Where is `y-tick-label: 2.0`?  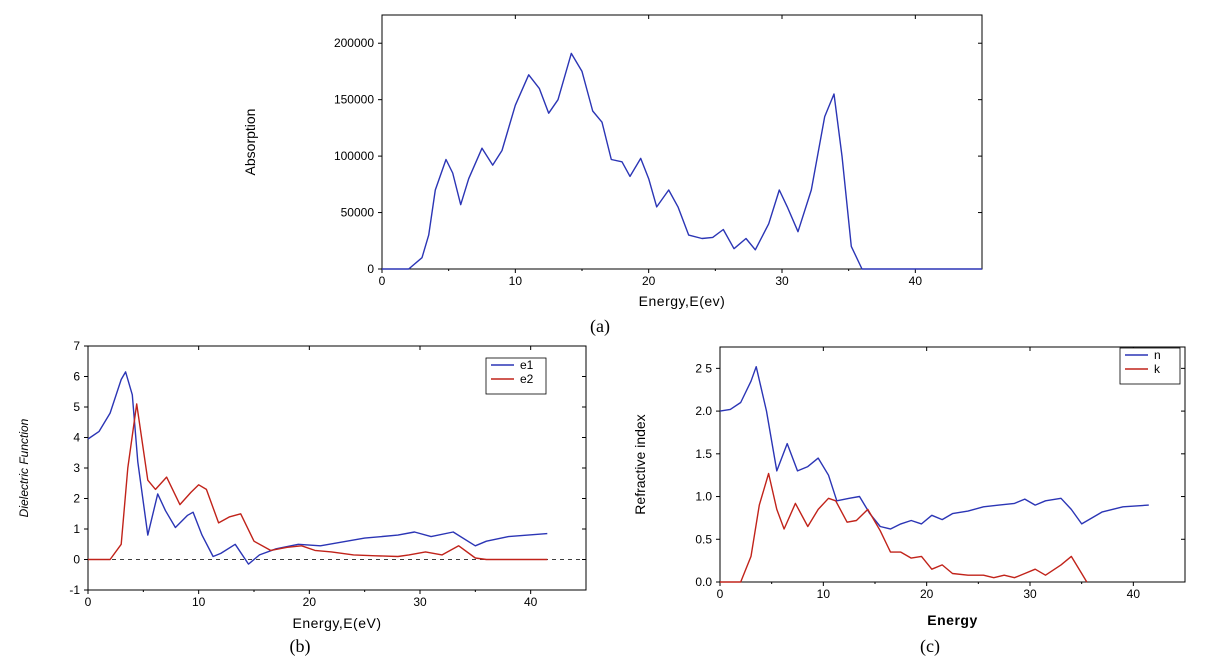
y-tick-label: 2.0 is located at coordinates (703, 411).